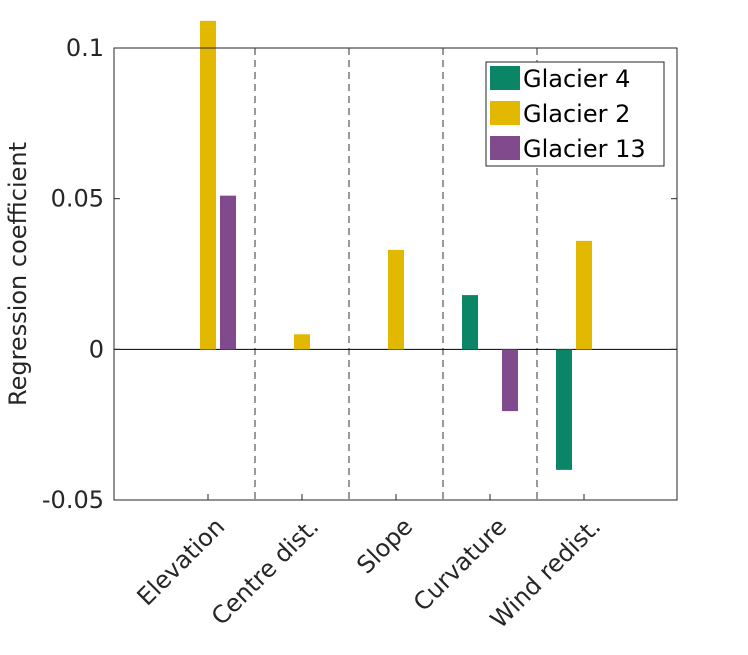  What do you see at coordinates (576, 79) in the screenshot?
I see `legend-label: Glacier 4` at bounding box center [576, 79].